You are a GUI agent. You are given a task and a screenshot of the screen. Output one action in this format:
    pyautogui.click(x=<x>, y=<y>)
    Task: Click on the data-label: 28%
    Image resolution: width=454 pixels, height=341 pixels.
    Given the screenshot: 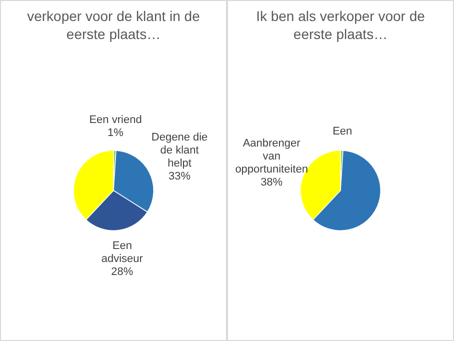 What is the action you would take?
    pyautogui.click(x=122, y=272)
    